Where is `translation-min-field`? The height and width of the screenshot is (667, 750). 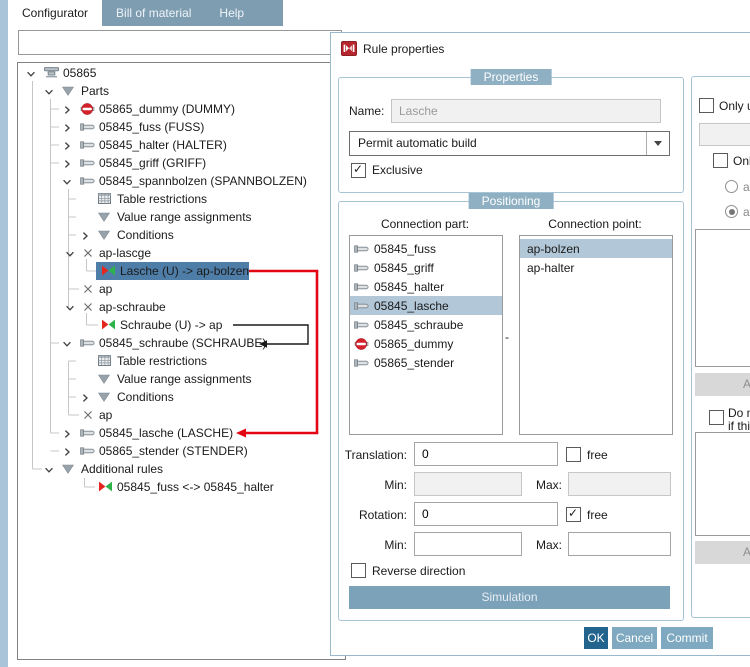
translation-min-field is located at coordinates (468, 484).